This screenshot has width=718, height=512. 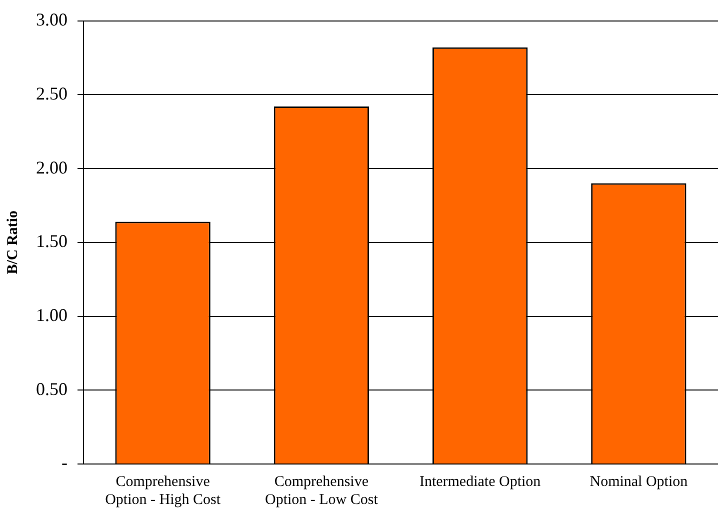 I want to click on y-tick-label: 0.50, so click(x=52, y=388).